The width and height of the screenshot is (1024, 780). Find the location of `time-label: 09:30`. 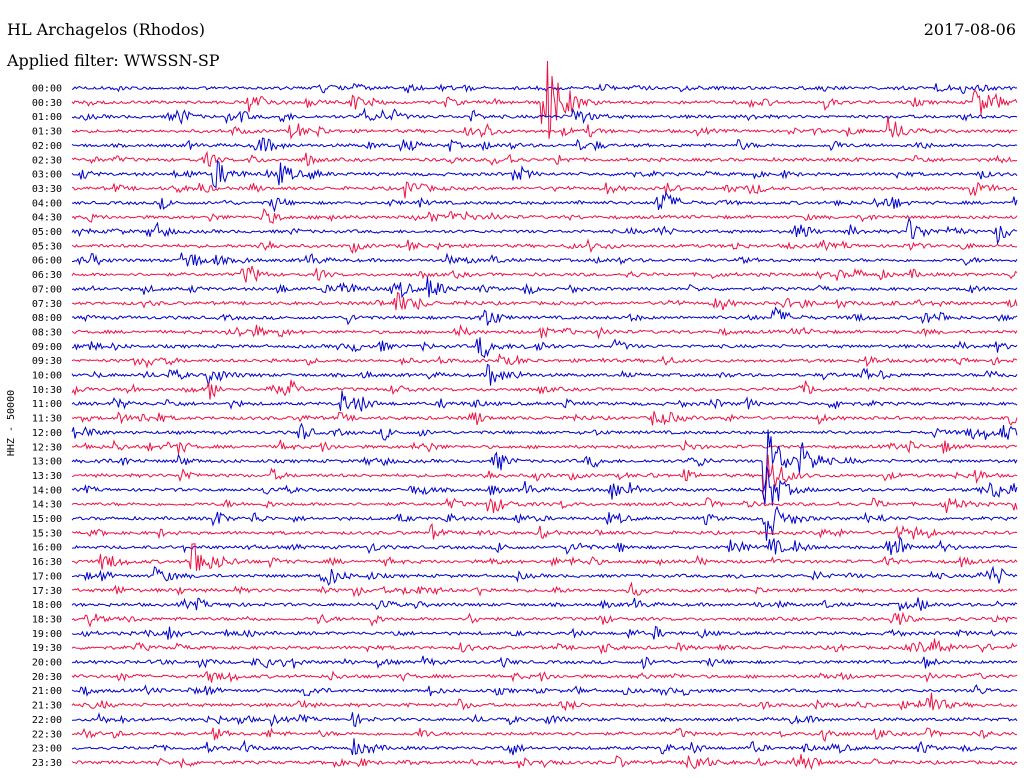

time-label: 09:30 is located at coordinates (47, 361).